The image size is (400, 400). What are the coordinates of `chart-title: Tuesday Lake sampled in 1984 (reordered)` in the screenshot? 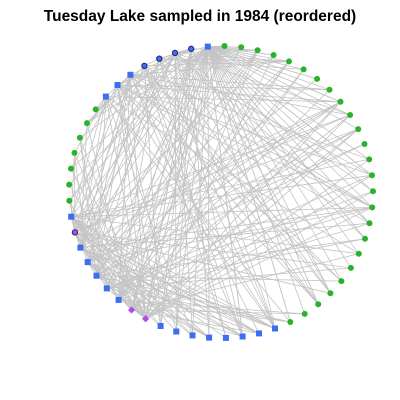 It's located at (200, 16).